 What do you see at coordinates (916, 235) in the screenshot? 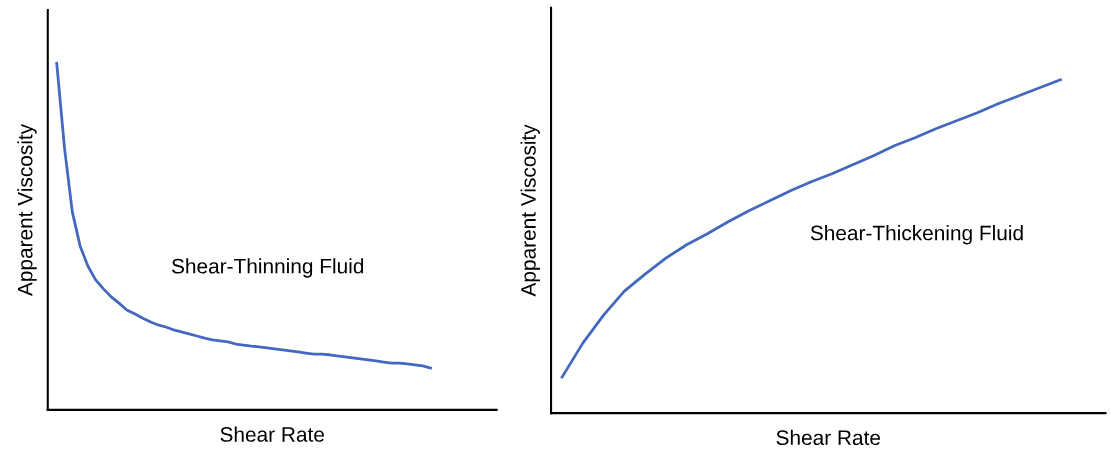
I see `annotation: Shear-Thickening Fluid` at bounding box center [916, 235].